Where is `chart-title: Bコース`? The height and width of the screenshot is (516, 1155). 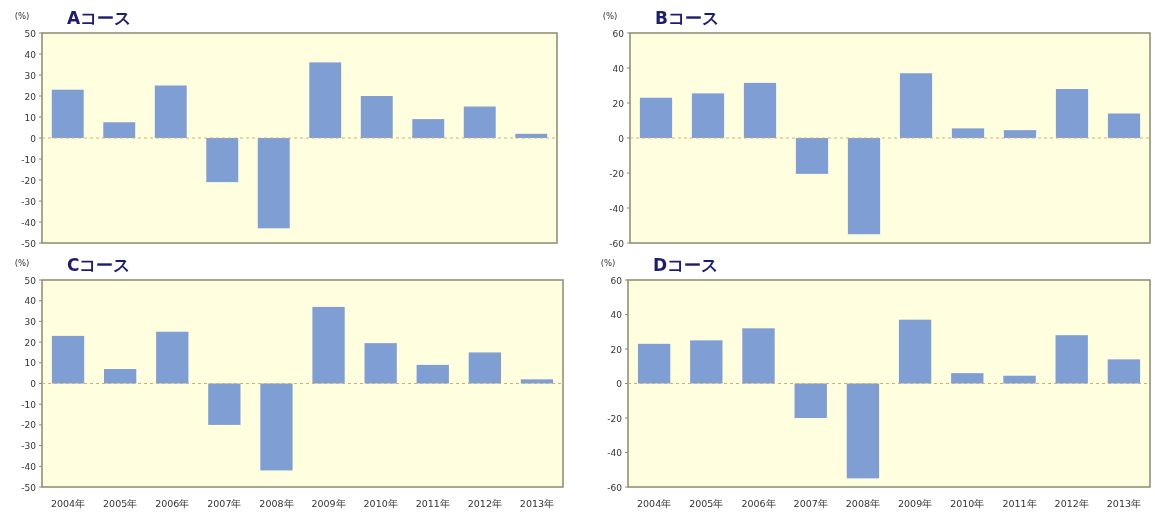 chart-title: Bコース is located at coordinates (687, 18).